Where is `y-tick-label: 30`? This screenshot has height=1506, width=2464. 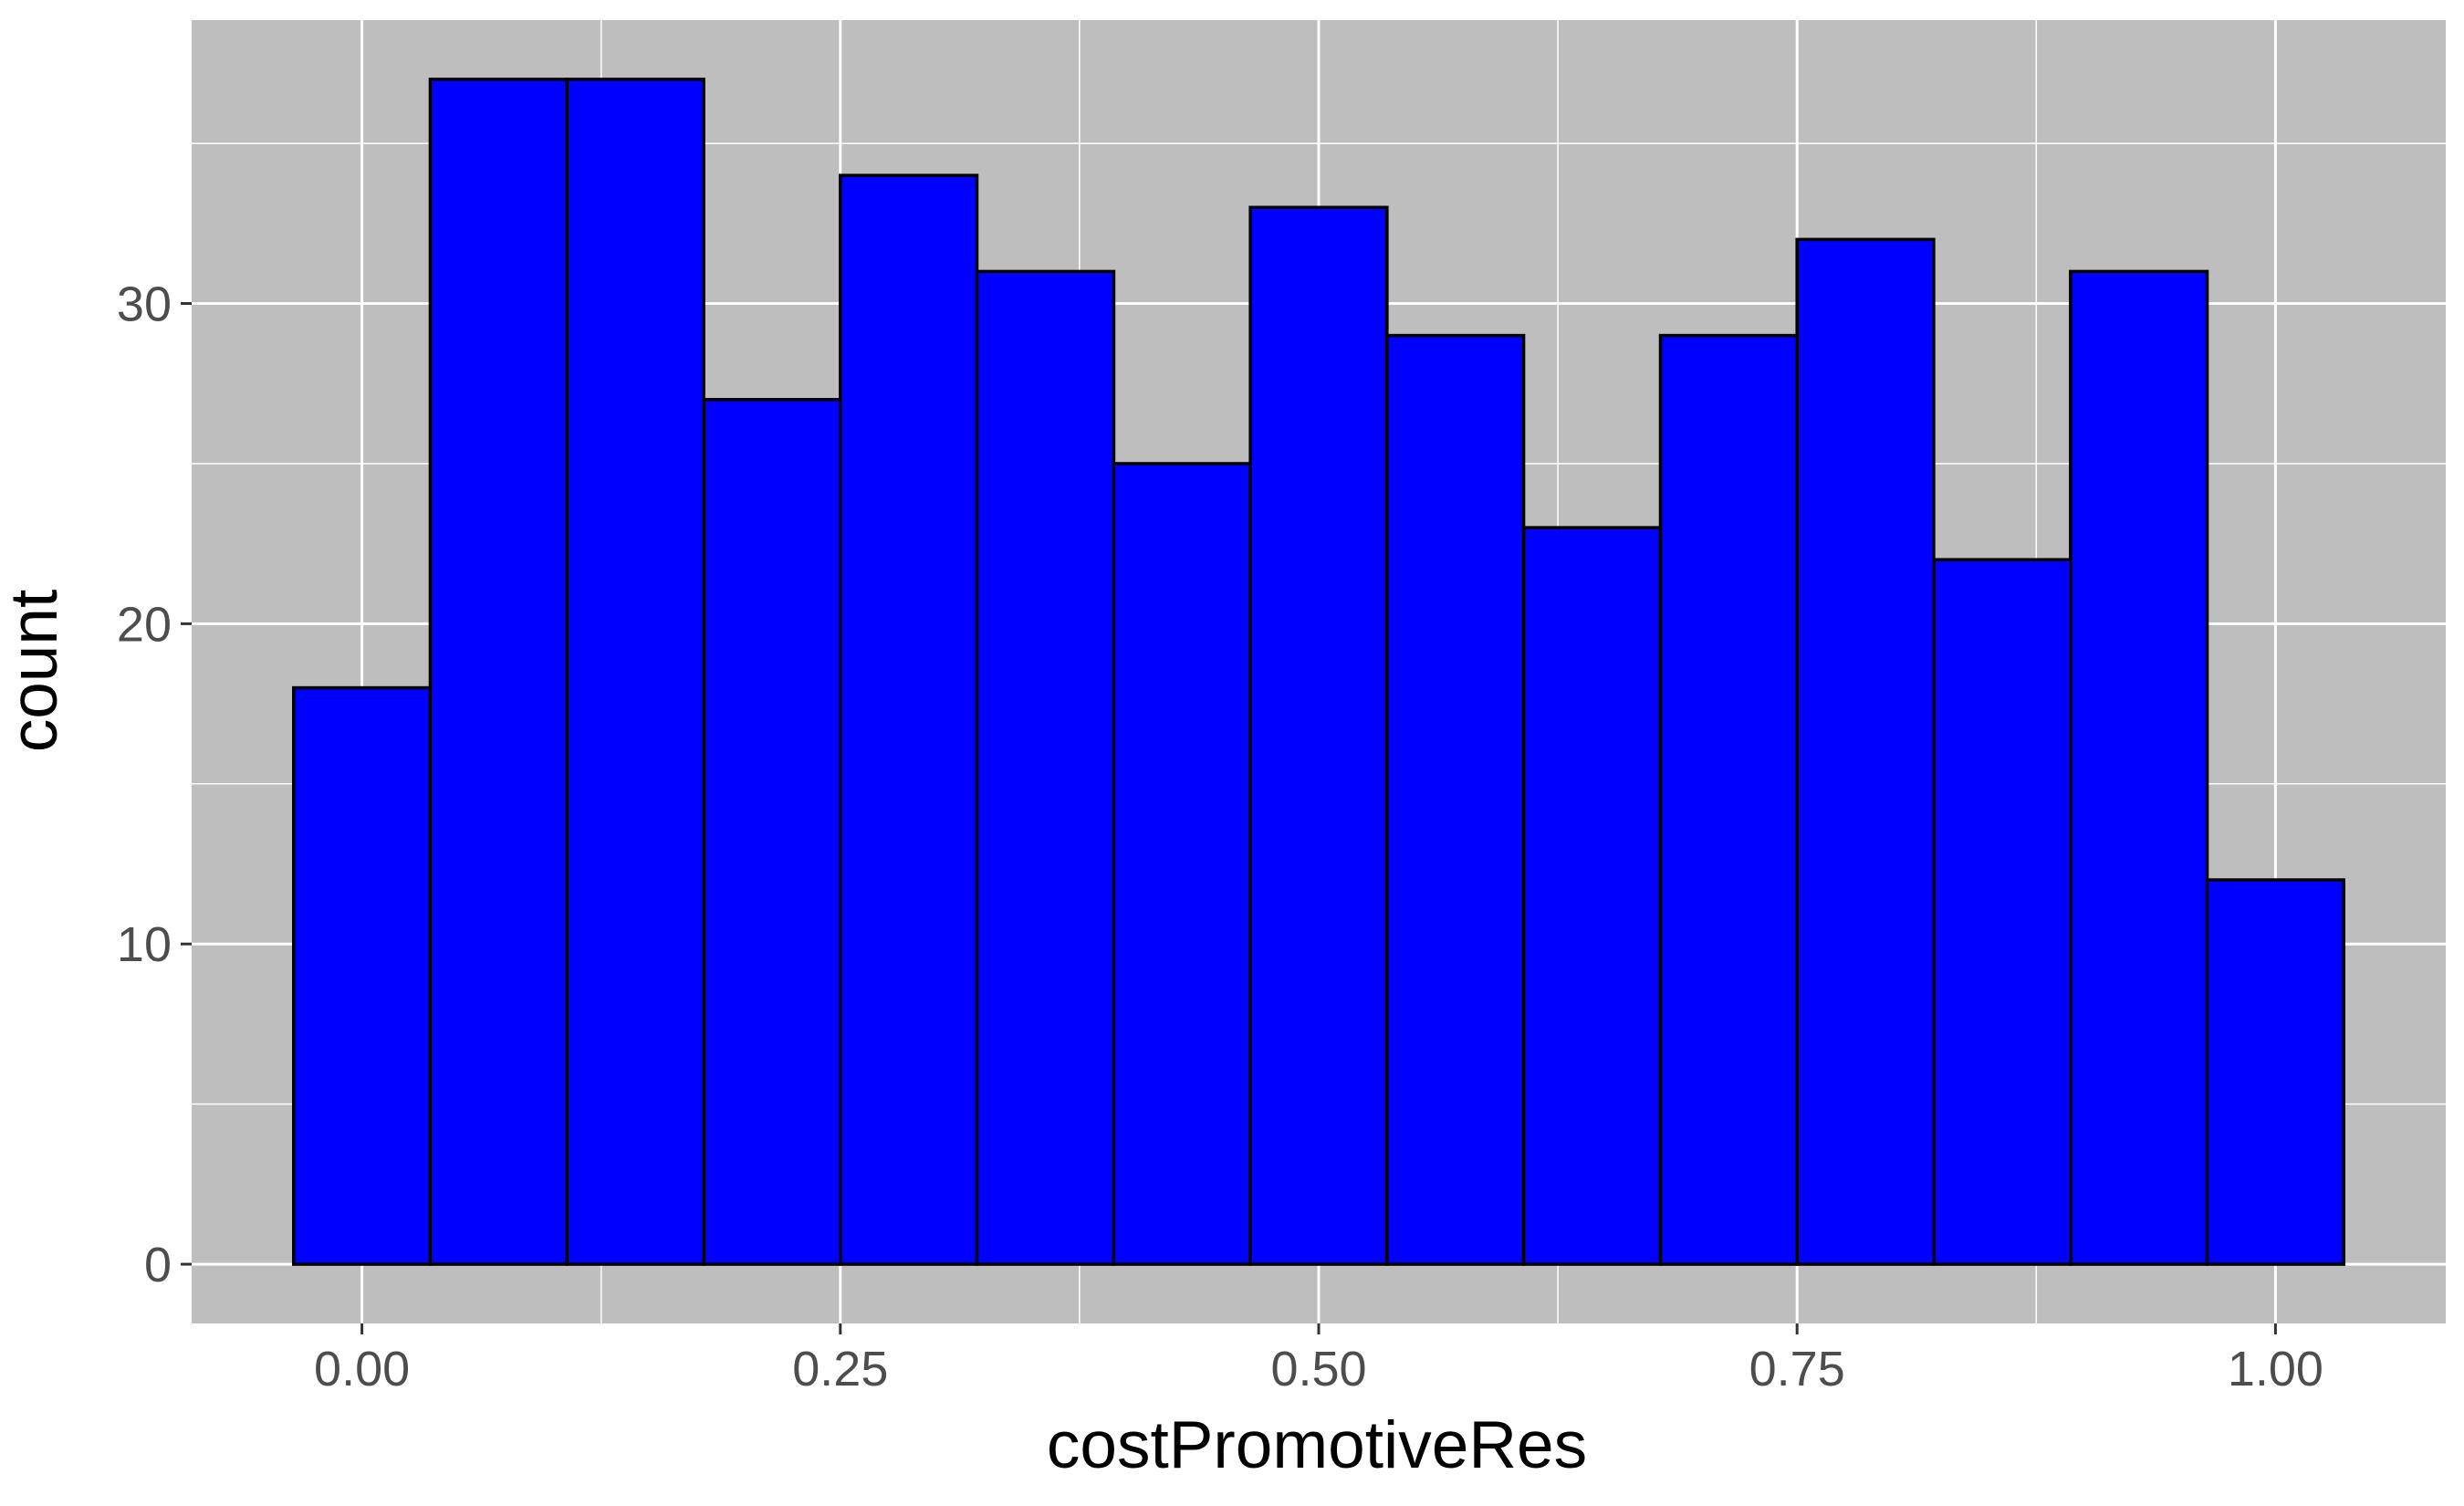
y-tick-label: 30 is located at coordinates (144, 304).